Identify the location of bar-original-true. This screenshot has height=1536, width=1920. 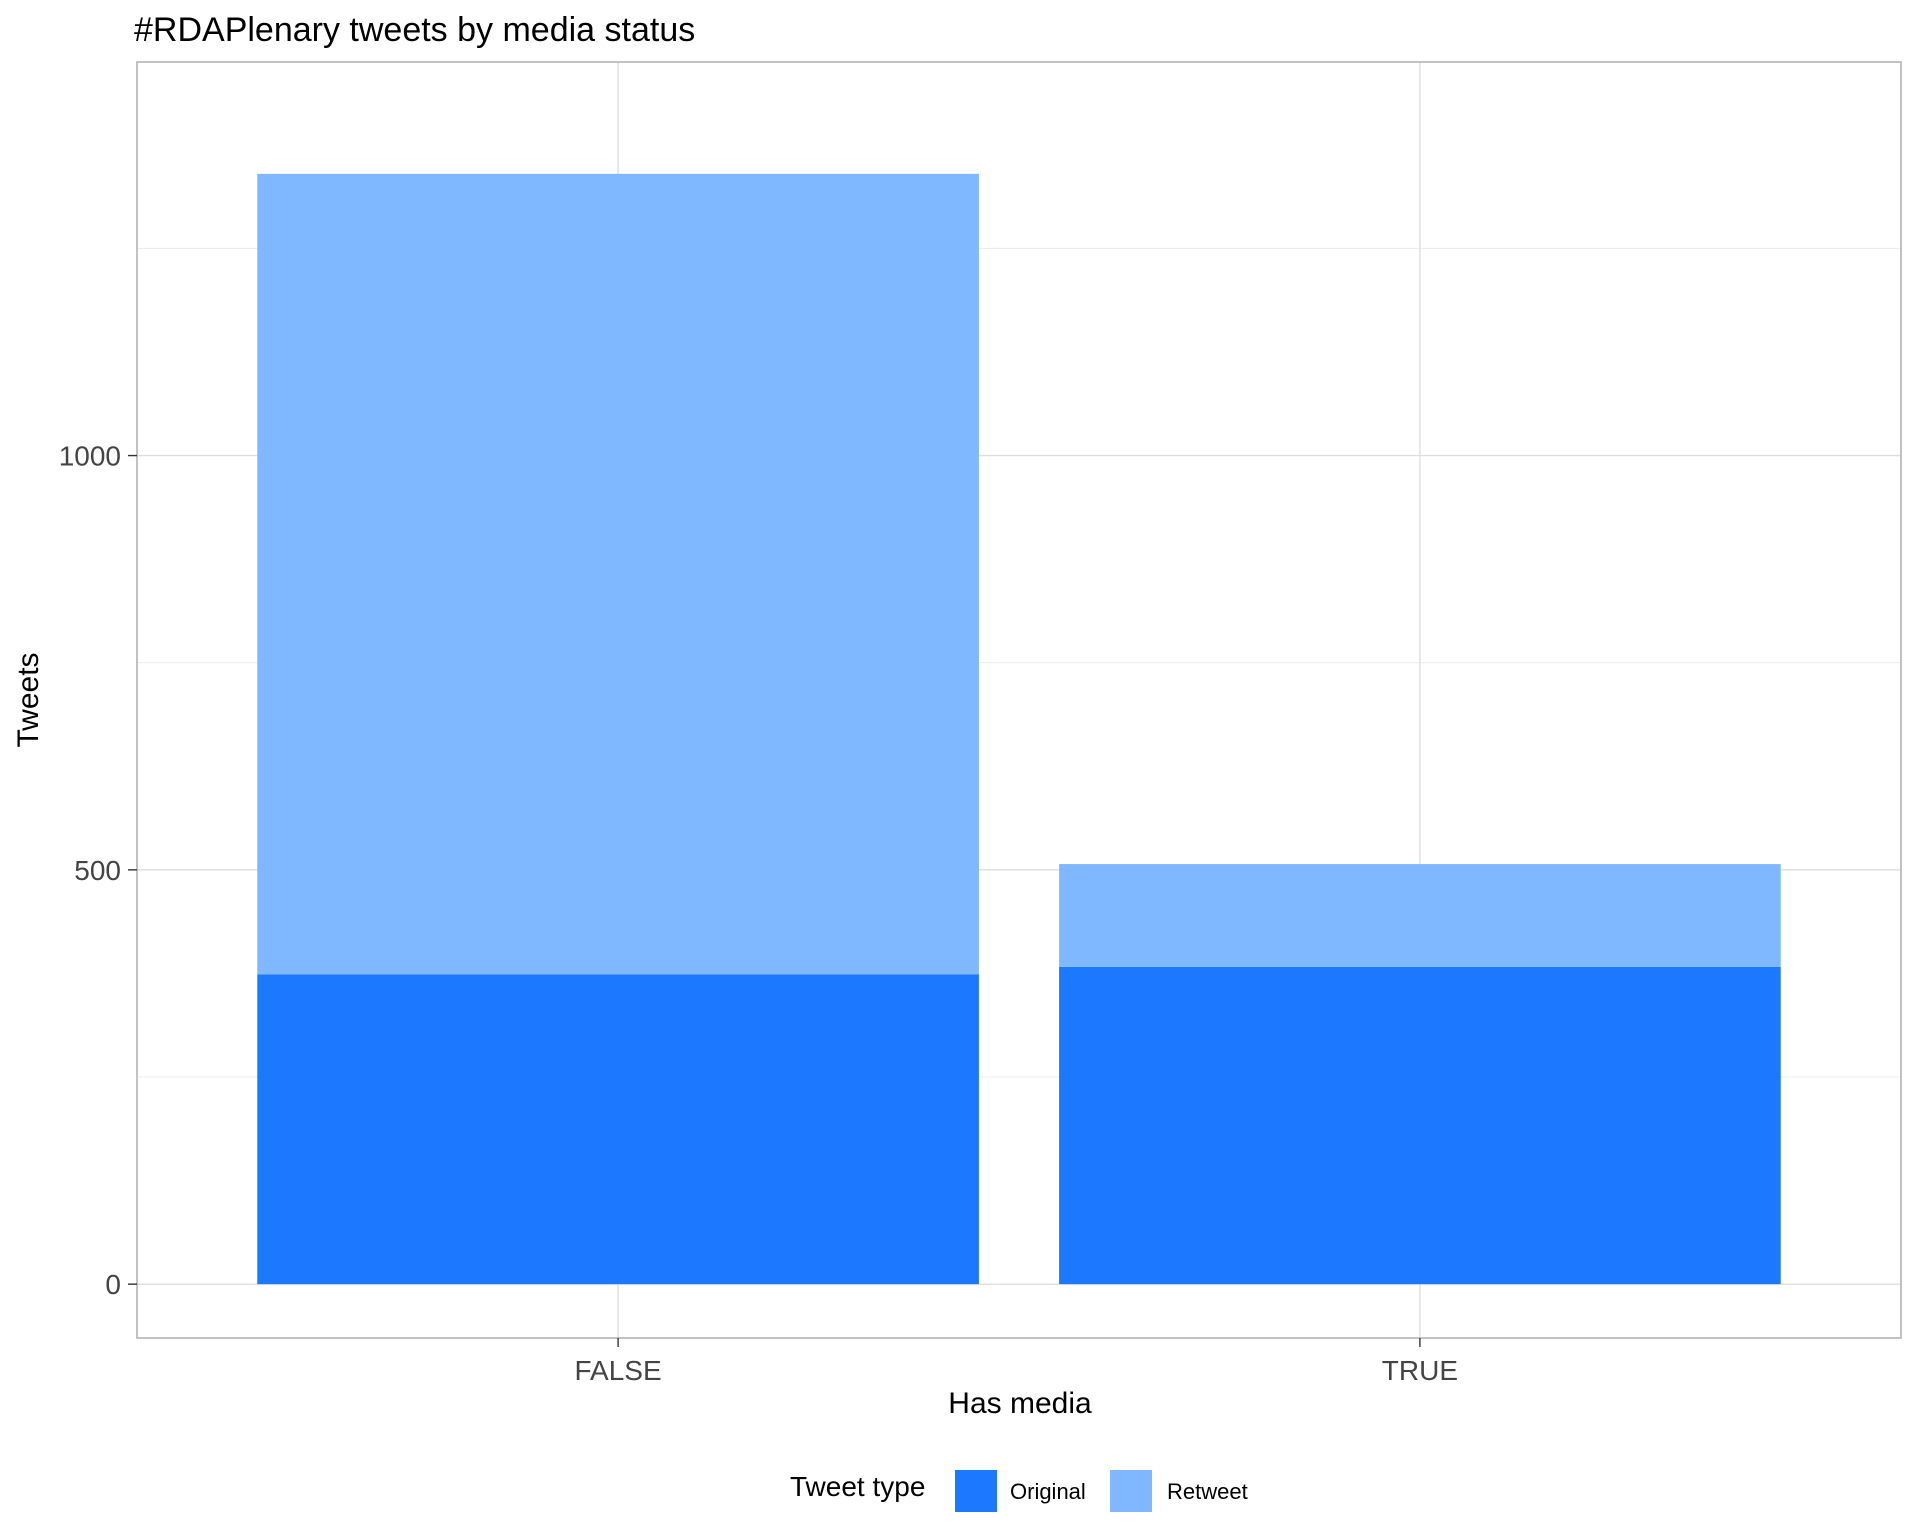
(1420, 1125).